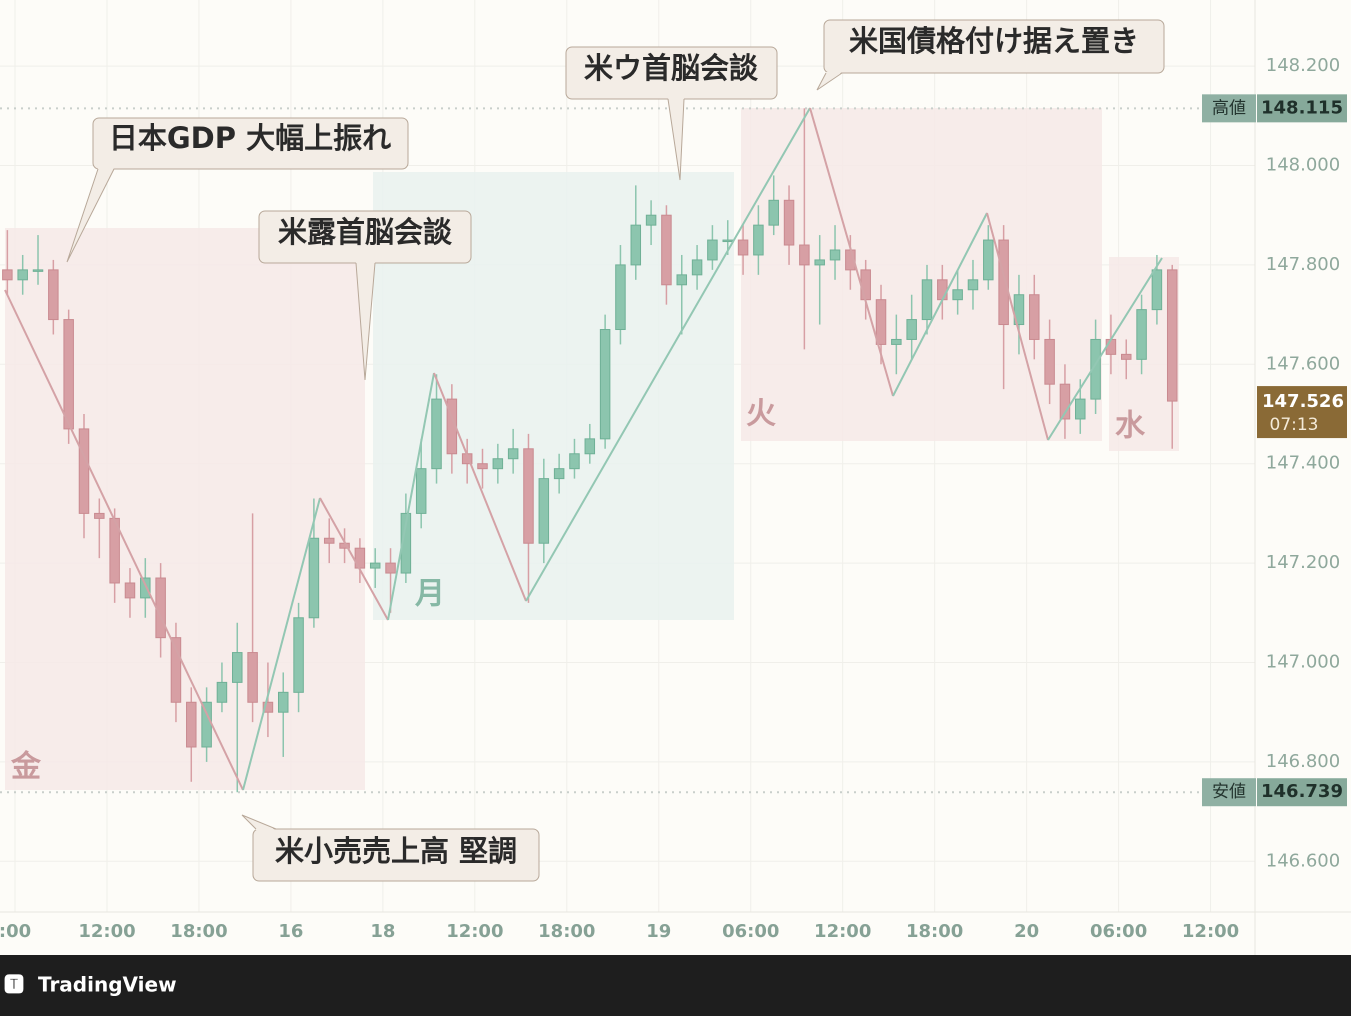 The image size is (1351, 1016). What do you see at coordinates (1303, 860) in the screenshot?
I see `y-tick-label: 146.600` at bounding box center [1303, 860].